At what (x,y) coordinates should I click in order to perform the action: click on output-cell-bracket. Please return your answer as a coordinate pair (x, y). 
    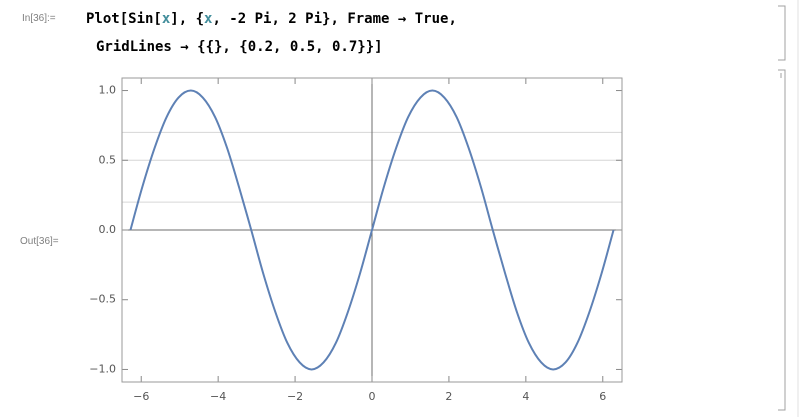
    Looking at the image, I should click on (782, 240).